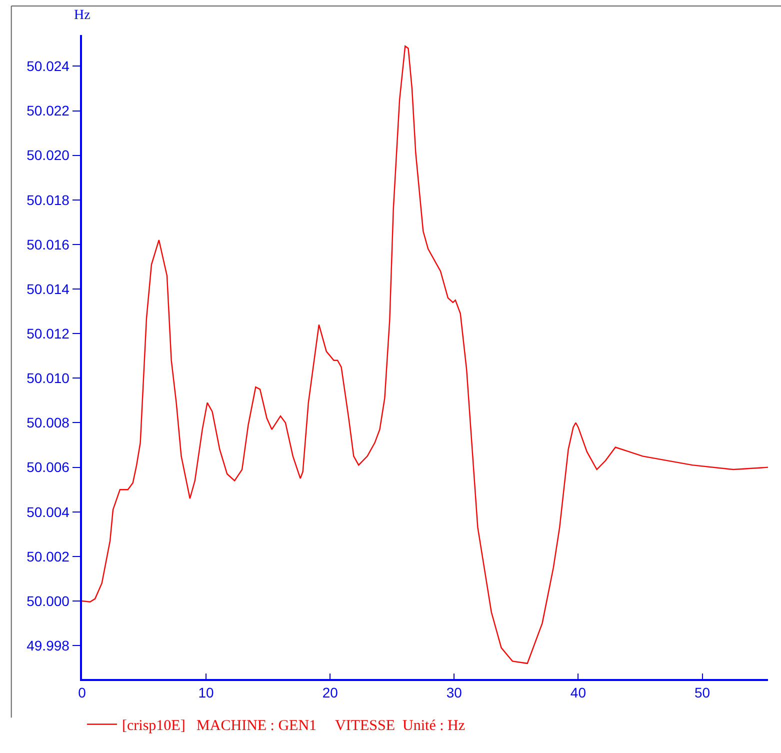 Image resolution: width=781 pixels, height=753 pixels. I want to click on x-tick-label: 10, so click(206, 692).